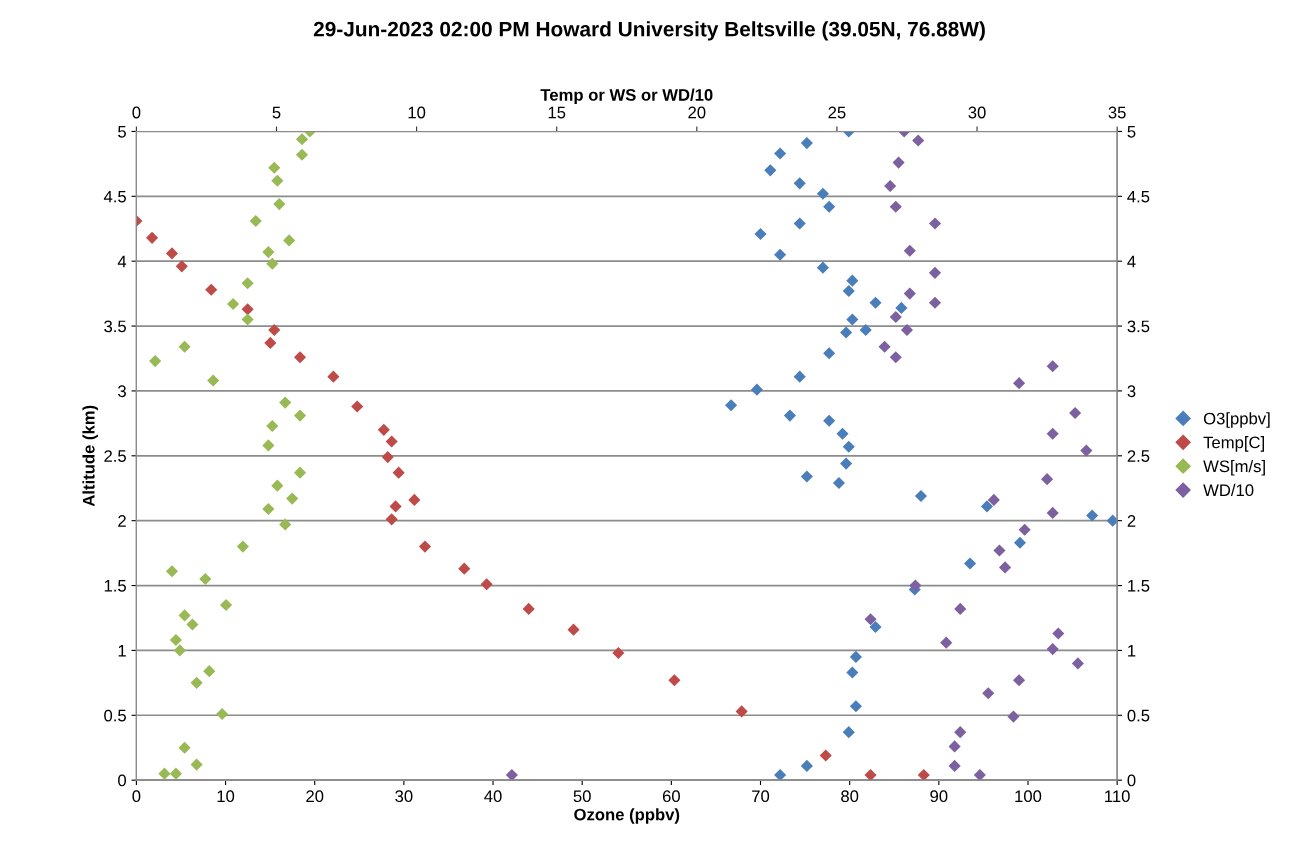 The image size is (1299, 848). What do you see at coordinates (1228, 490) in the screenshot?
I see `legend-label: WD/10` at bounding box center [1228, 490].